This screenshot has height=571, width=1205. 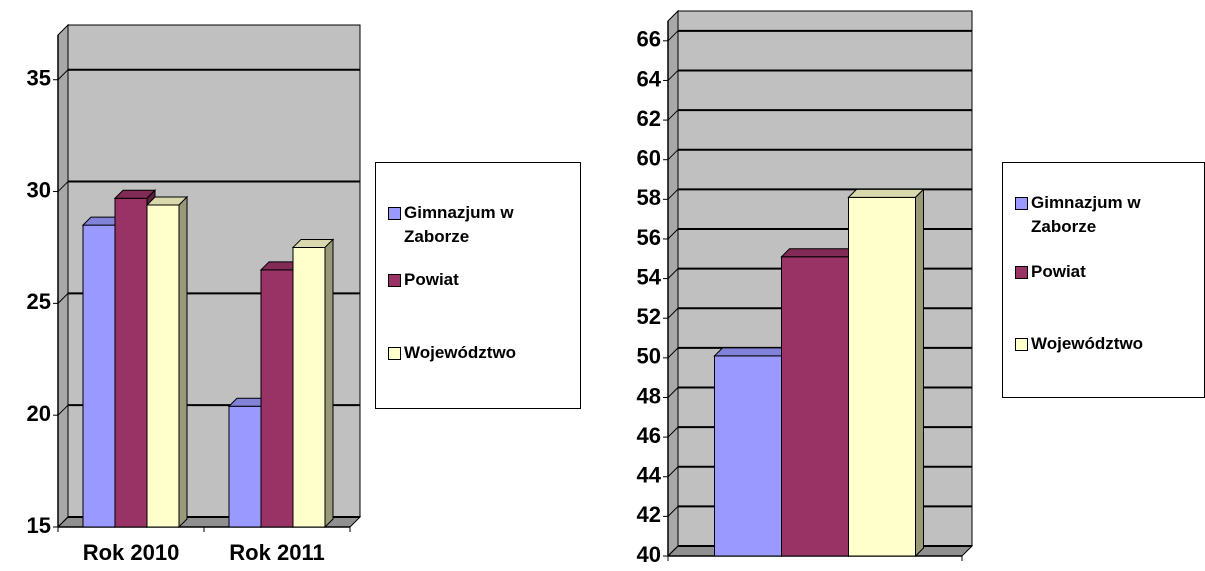 What do you see at coordinates (649, 554) in the screenshot?
I see `y-tick-label: 40` at bounding box center [649, 554].